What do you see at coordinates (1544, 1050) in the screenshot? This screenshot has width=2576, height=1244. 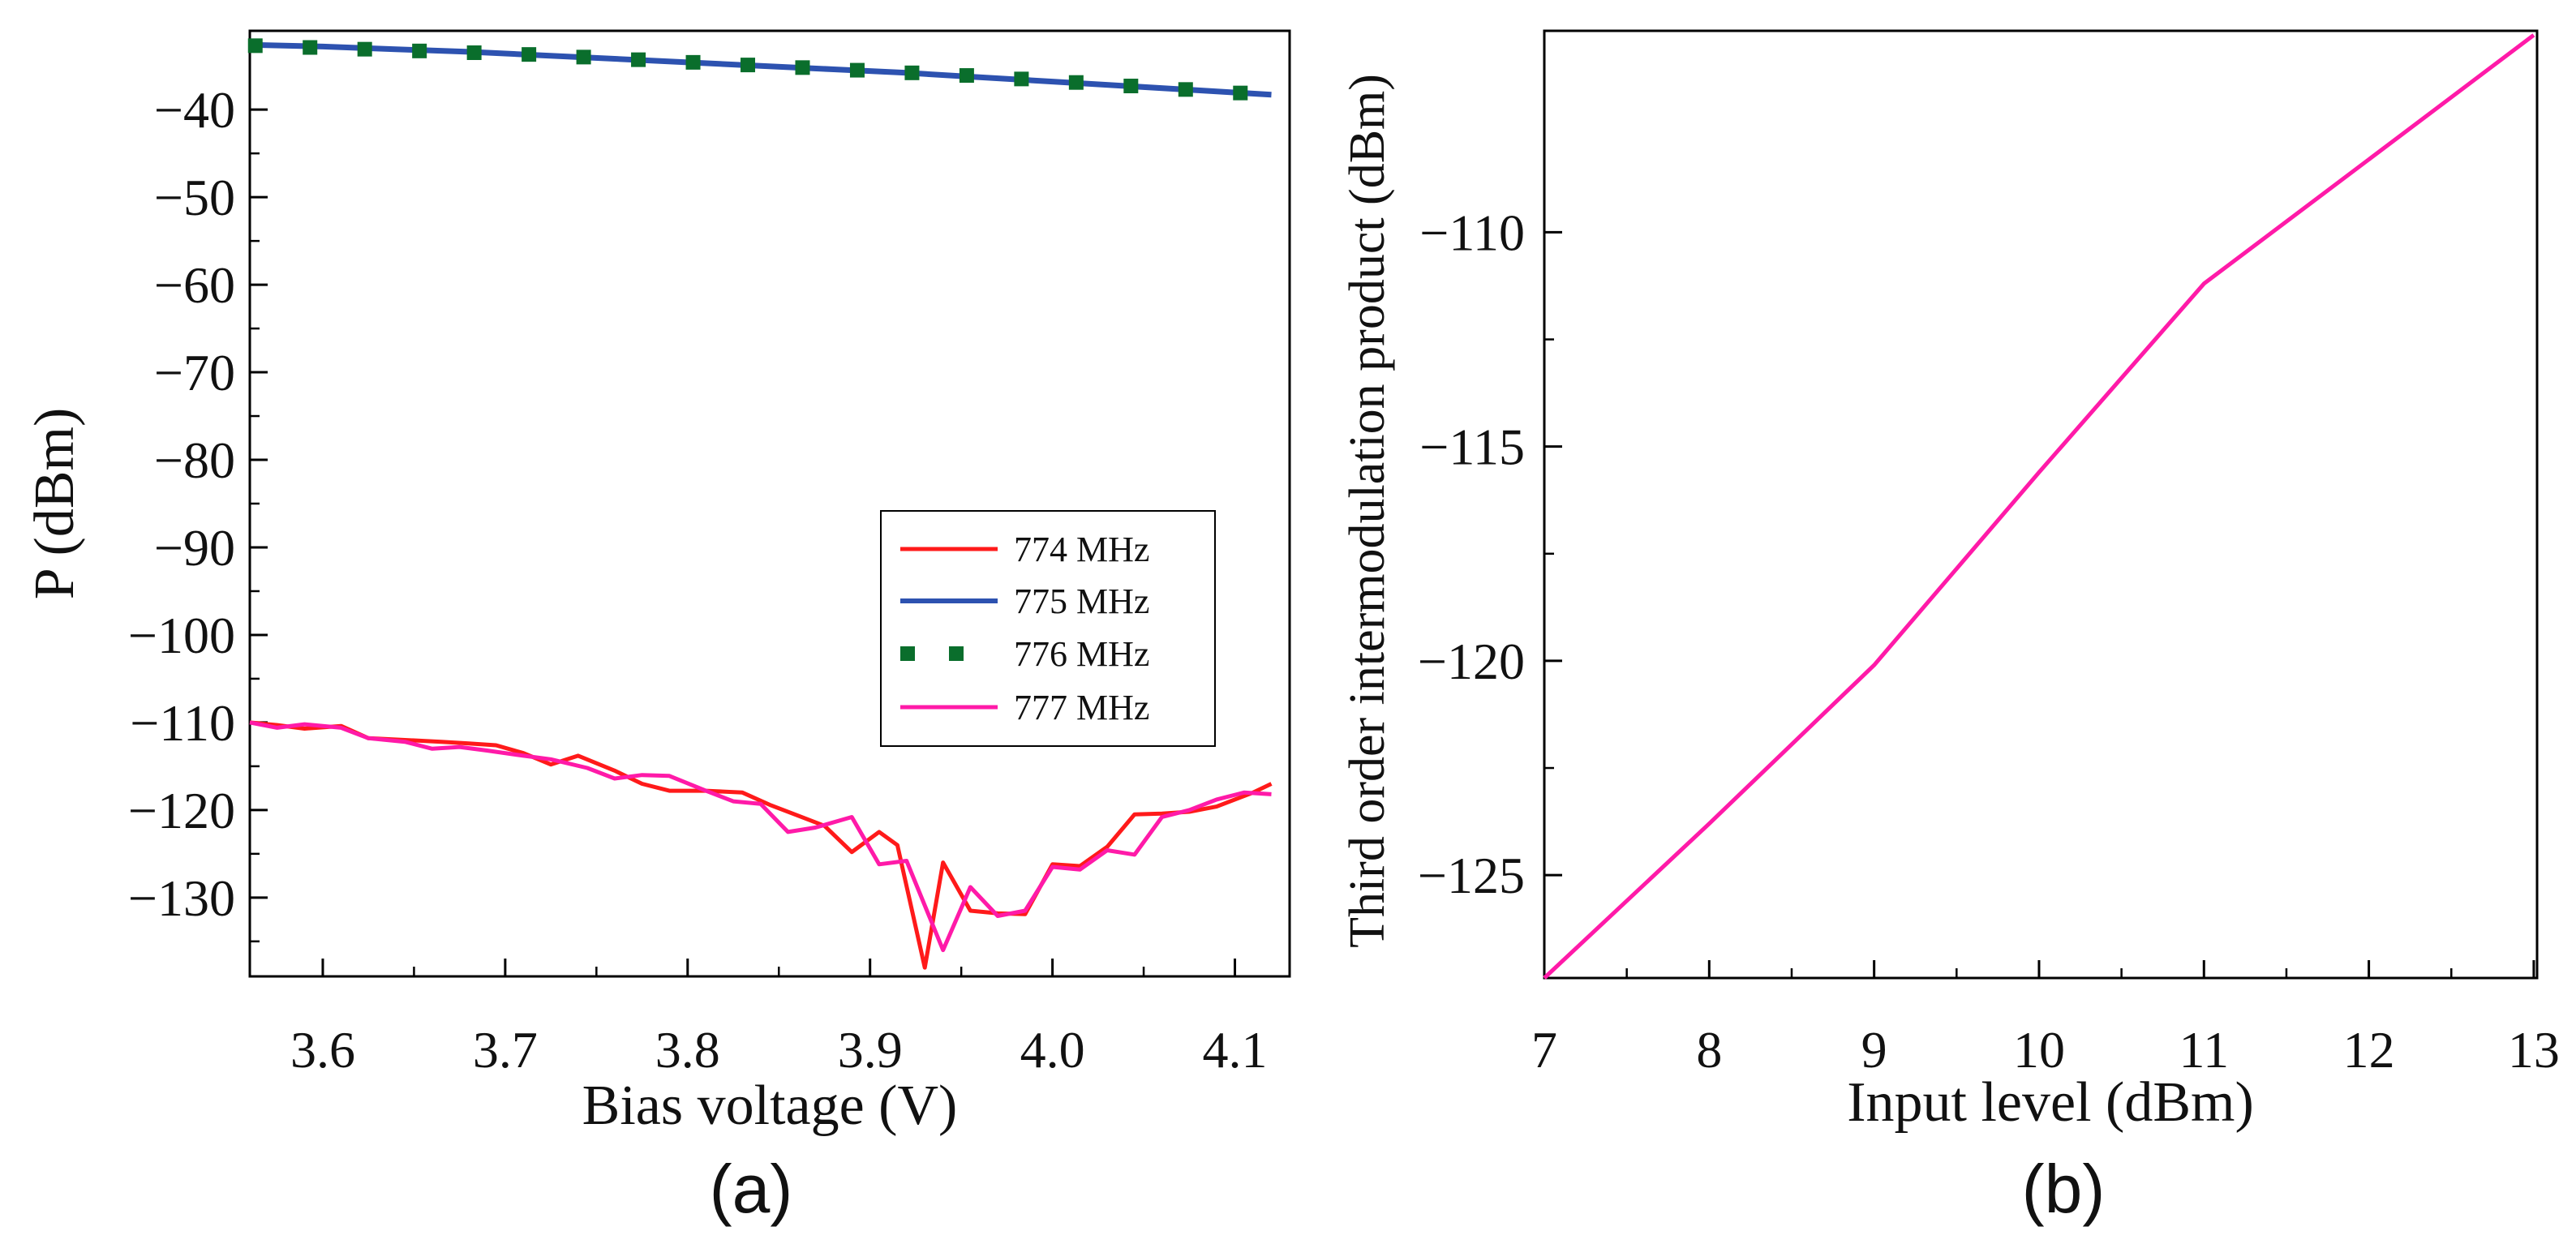 I see `x-tick-label: 7` at bounding box center [1544, 1050].